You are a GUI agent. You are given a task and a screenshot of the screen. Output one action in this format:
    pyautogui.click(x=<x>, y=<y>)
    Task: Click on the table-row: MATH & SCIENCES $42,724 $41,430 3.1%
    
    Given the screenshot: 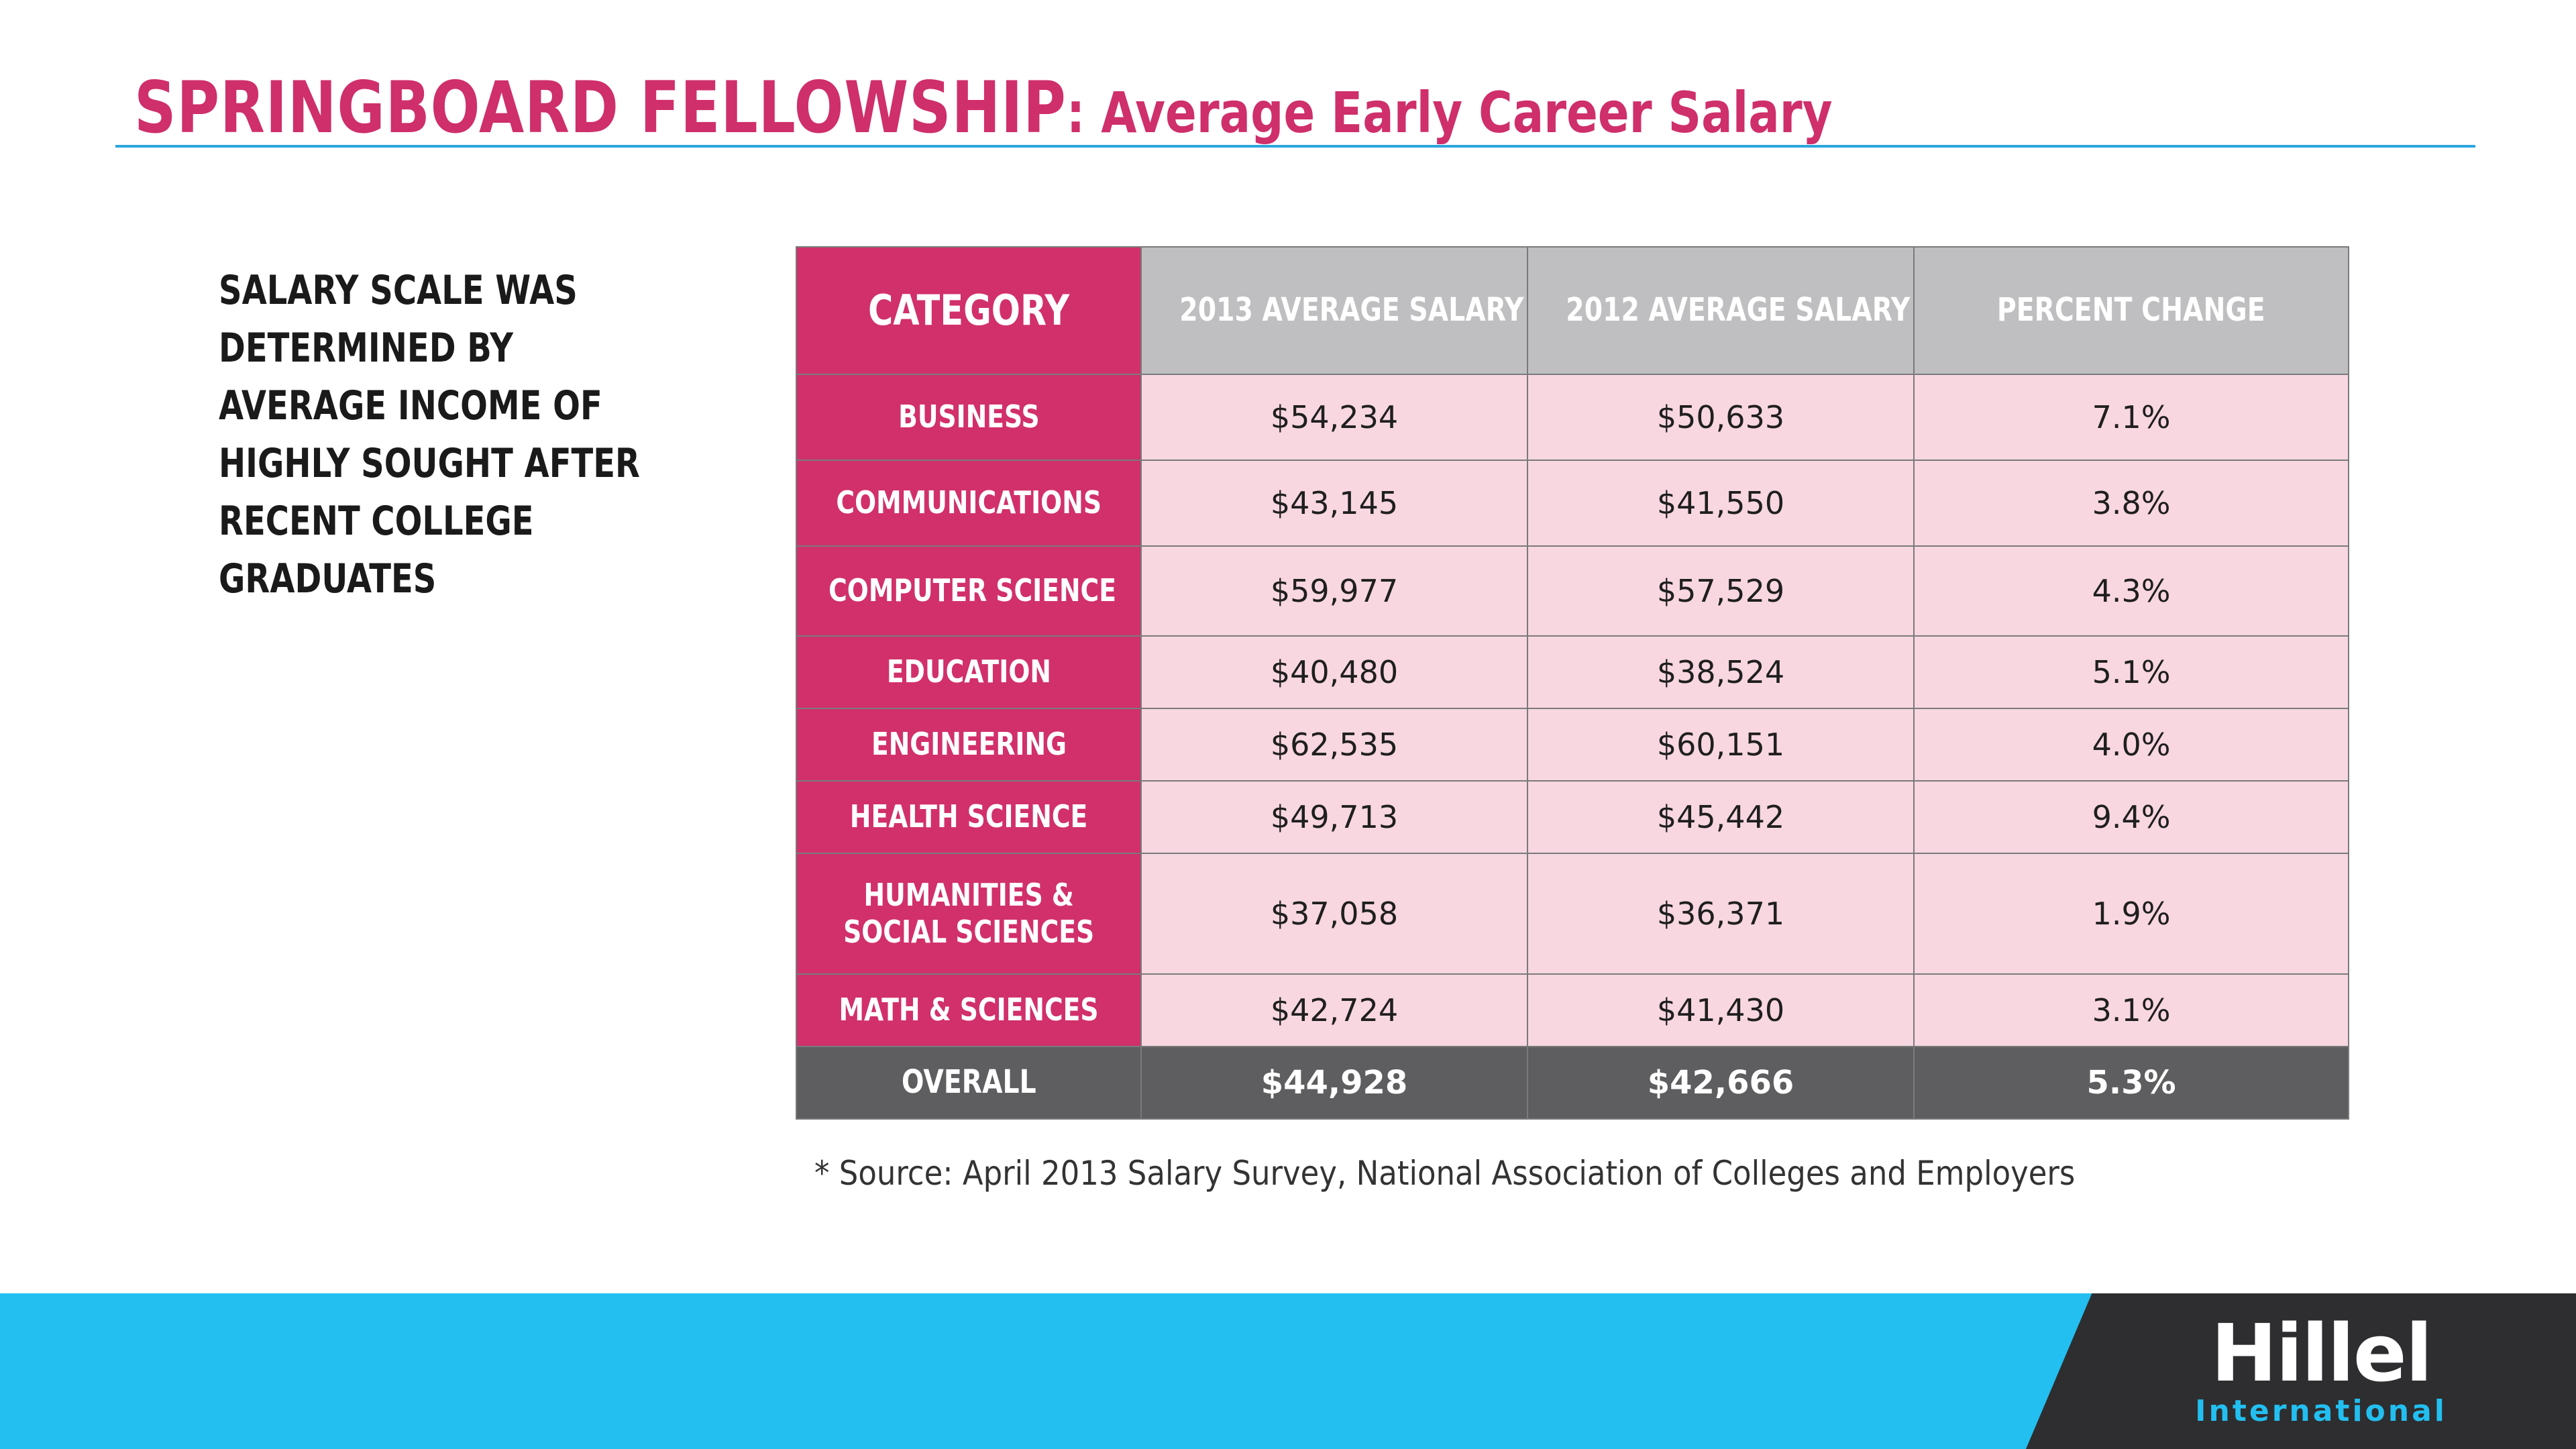 What is the action you would take?
    pyautogui.click(x=1572, y=1010)
    